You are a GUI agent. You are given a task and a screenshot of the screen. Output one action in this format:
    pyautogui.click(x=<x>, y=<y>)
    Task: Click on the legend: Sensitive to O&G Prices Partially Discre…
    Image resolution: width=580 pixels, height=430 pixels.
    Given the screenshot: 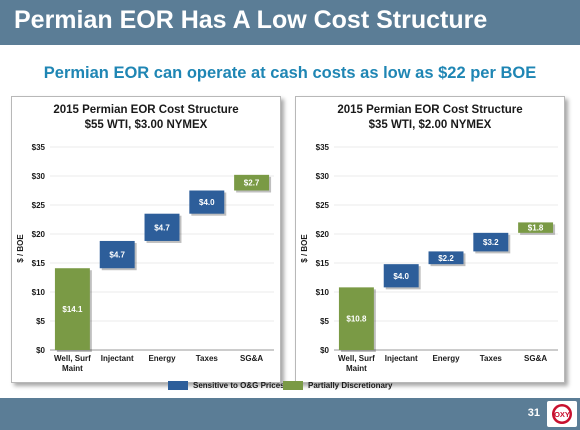 What is the action you would take?
    pyautogui.click(x=290, y=388)
    